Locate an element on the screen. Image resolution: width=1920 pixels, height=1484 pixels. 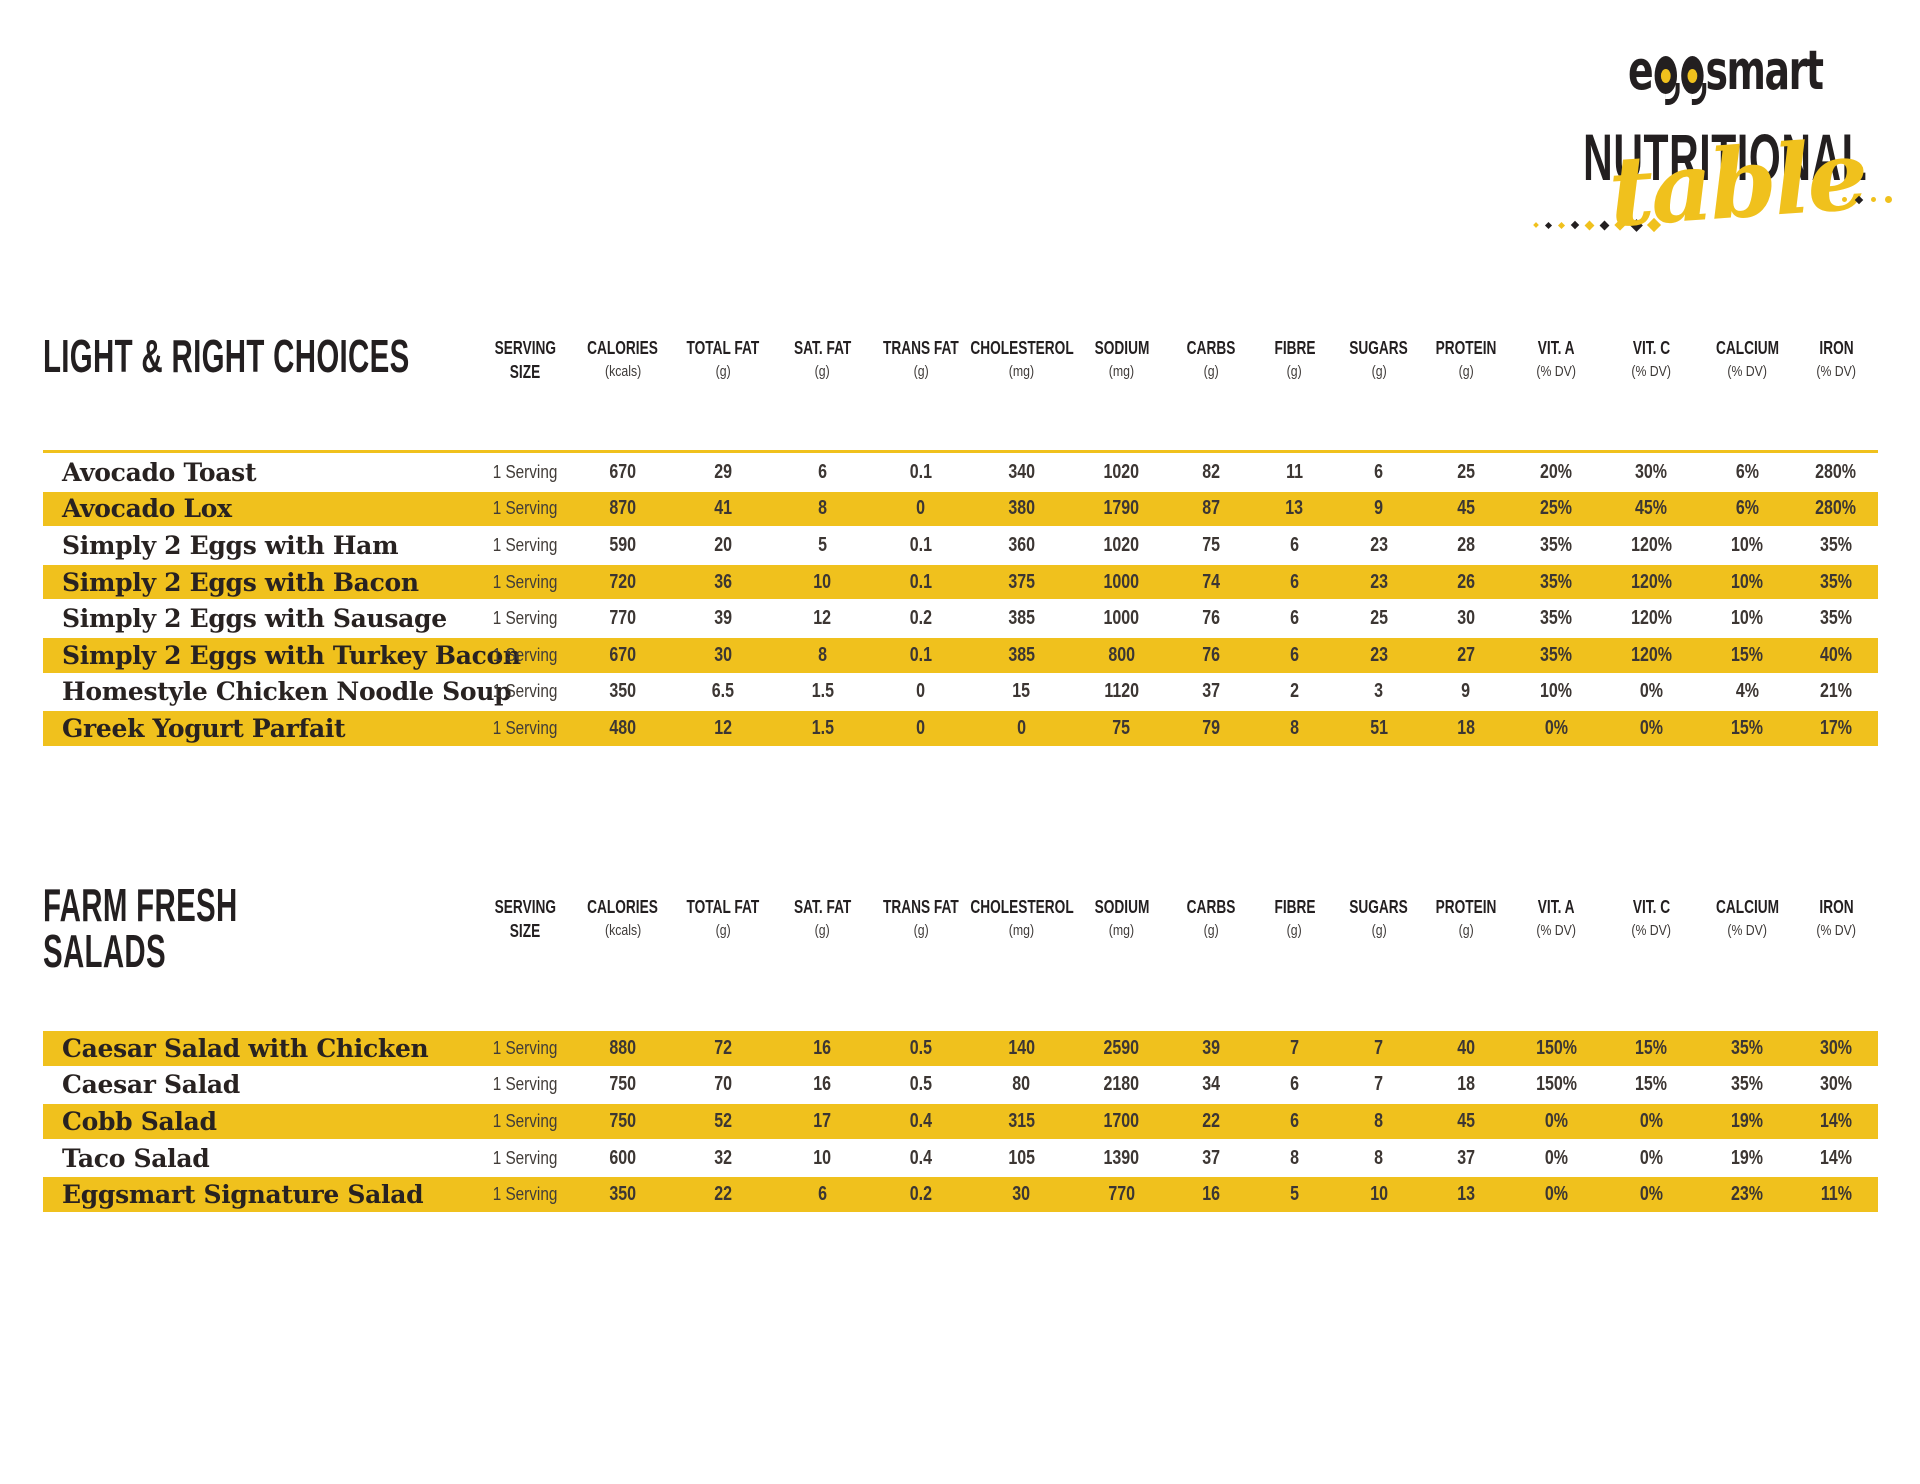
cell-value: 14% is located at coordinates (1836, 1120).